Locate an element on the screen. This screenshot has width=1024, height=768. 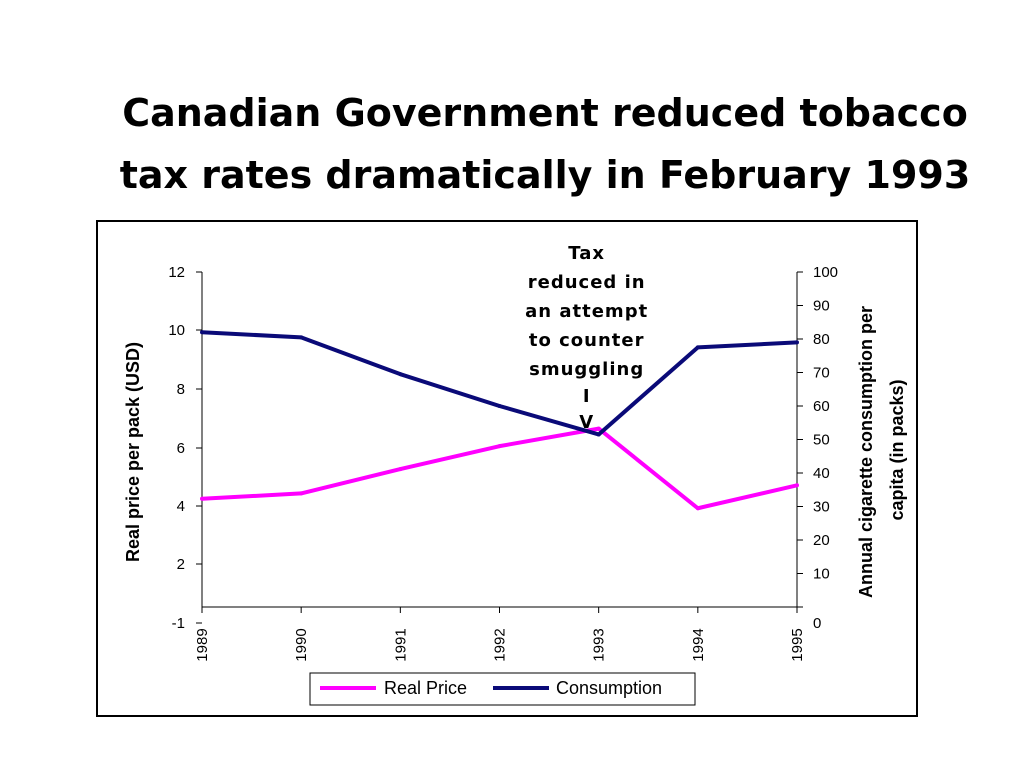
annotation-line: an attempt is located at coordinates (586, 311).